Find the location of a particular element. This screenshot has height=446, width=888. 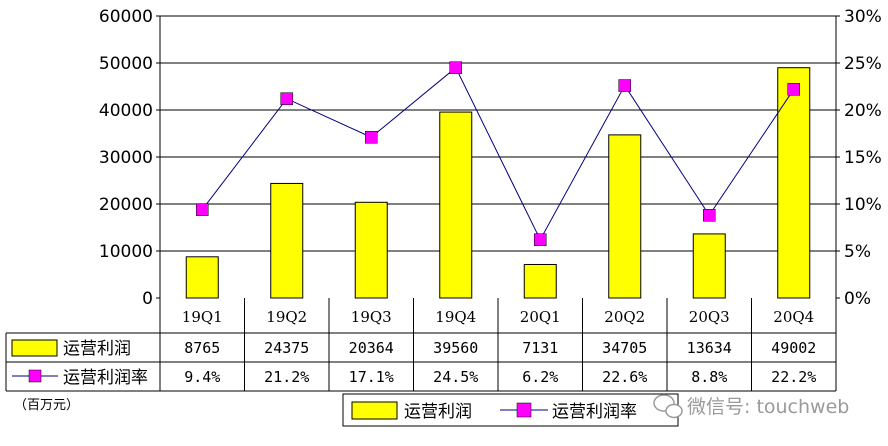

legend-bar-swatch is located at coordinates (374, 410).